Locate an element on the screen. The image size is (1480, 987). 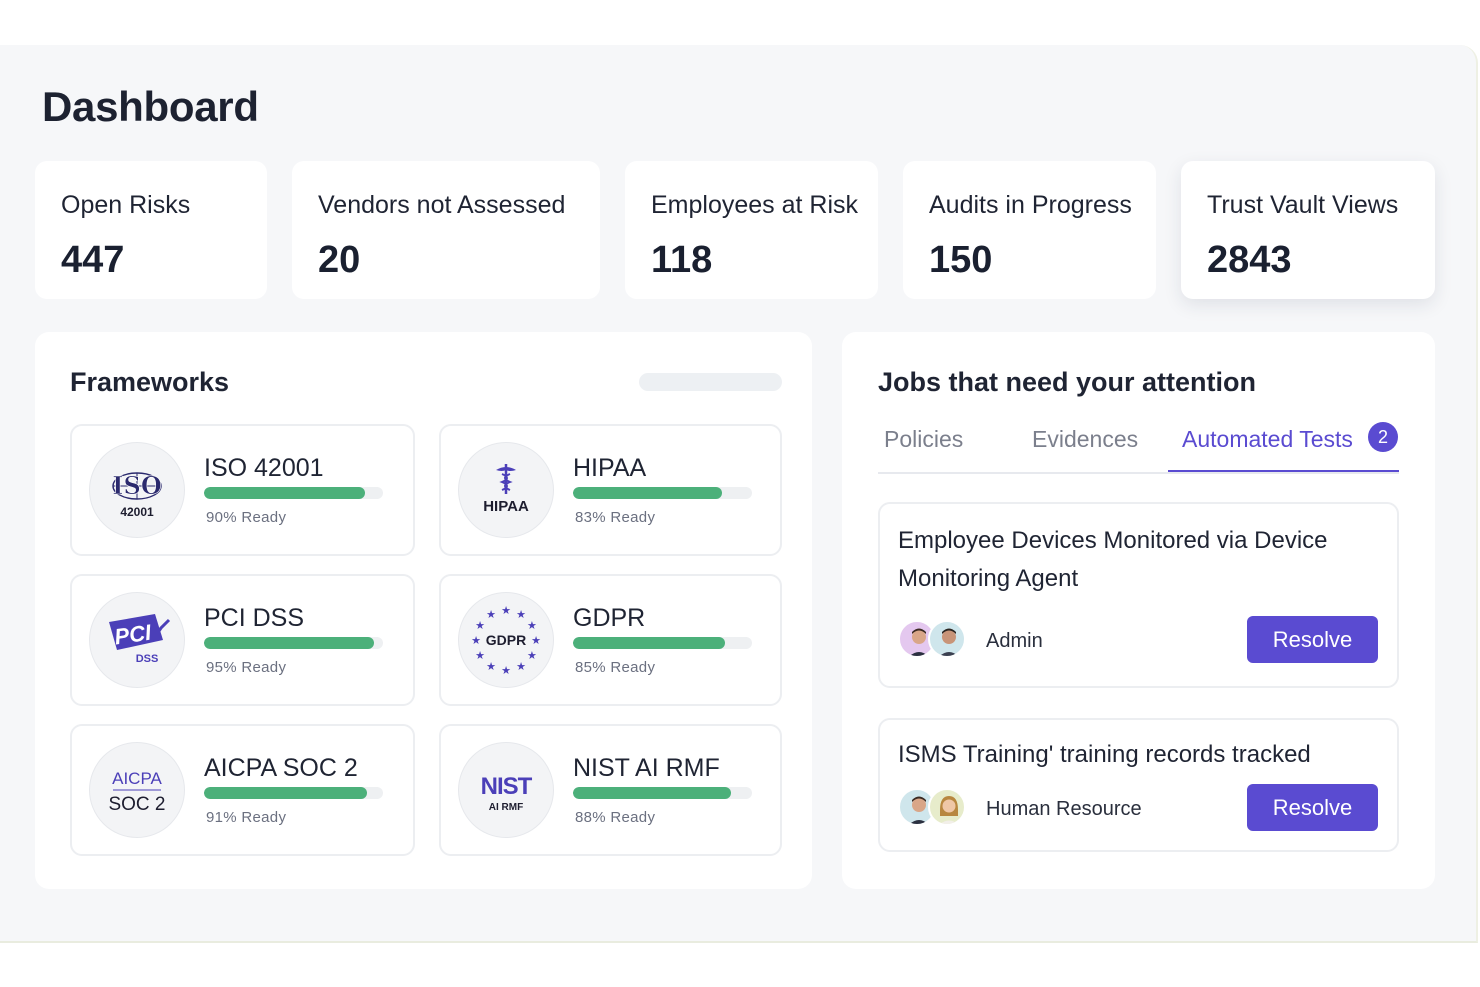
framework-name: AICPA SOC 2 is located at coordinates (281, 768).